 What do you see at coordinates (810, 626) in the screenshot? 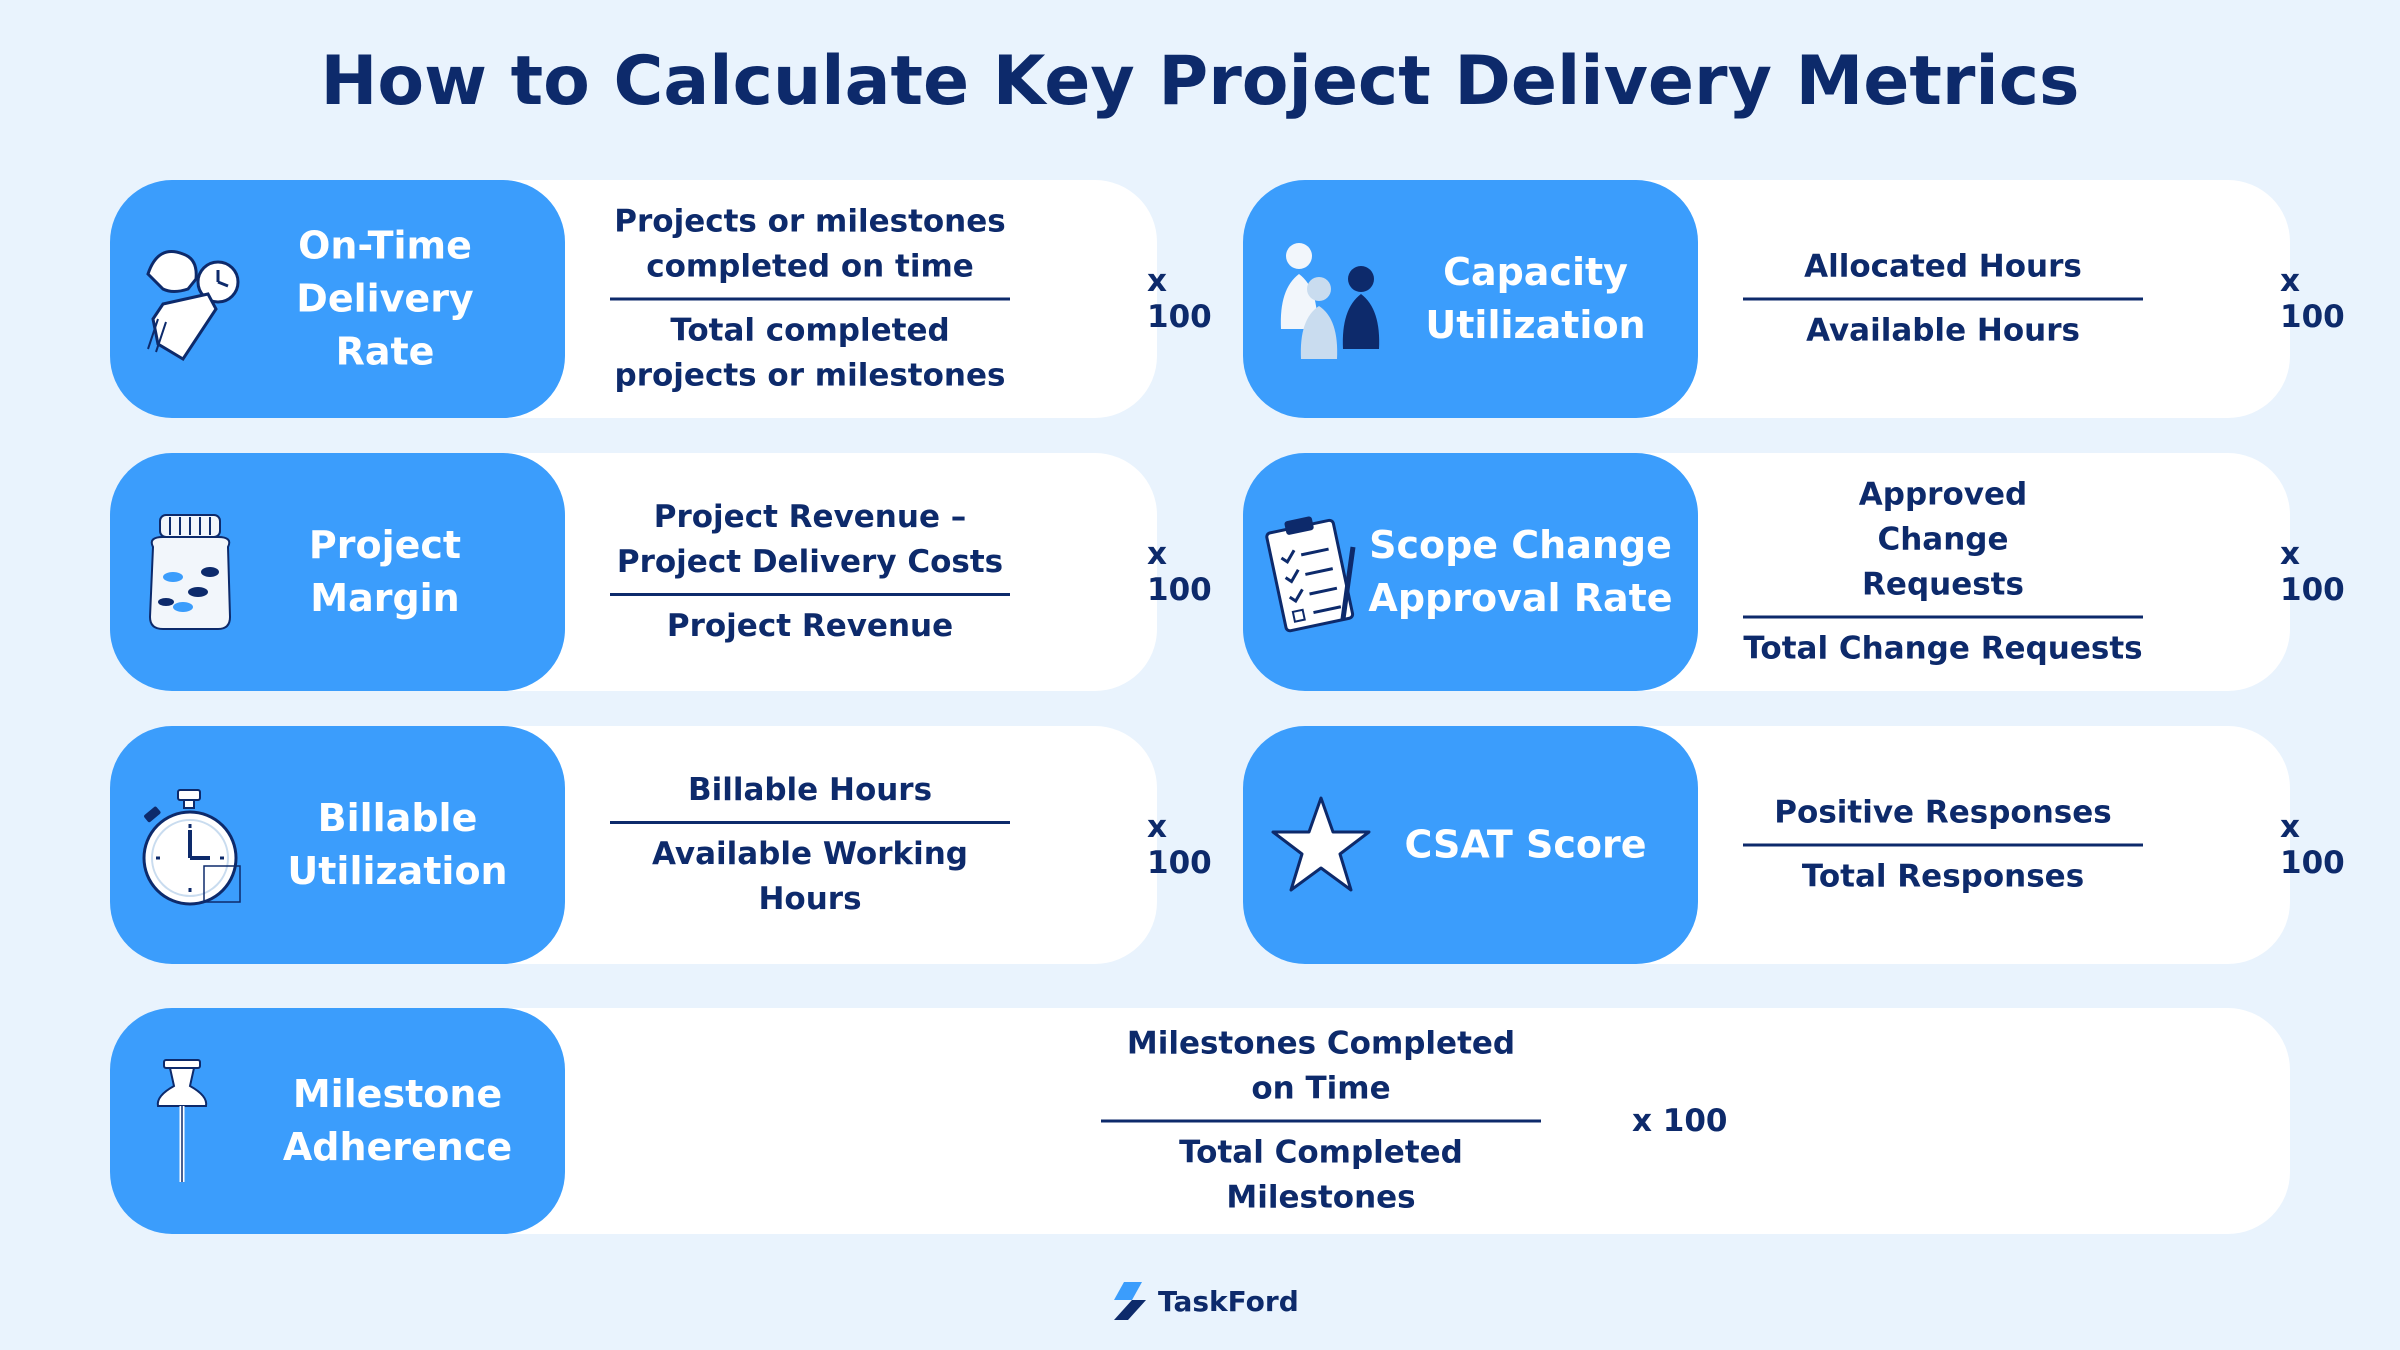
I see `formula-denominator: Project Revenue` at bounding box center [810, 626].